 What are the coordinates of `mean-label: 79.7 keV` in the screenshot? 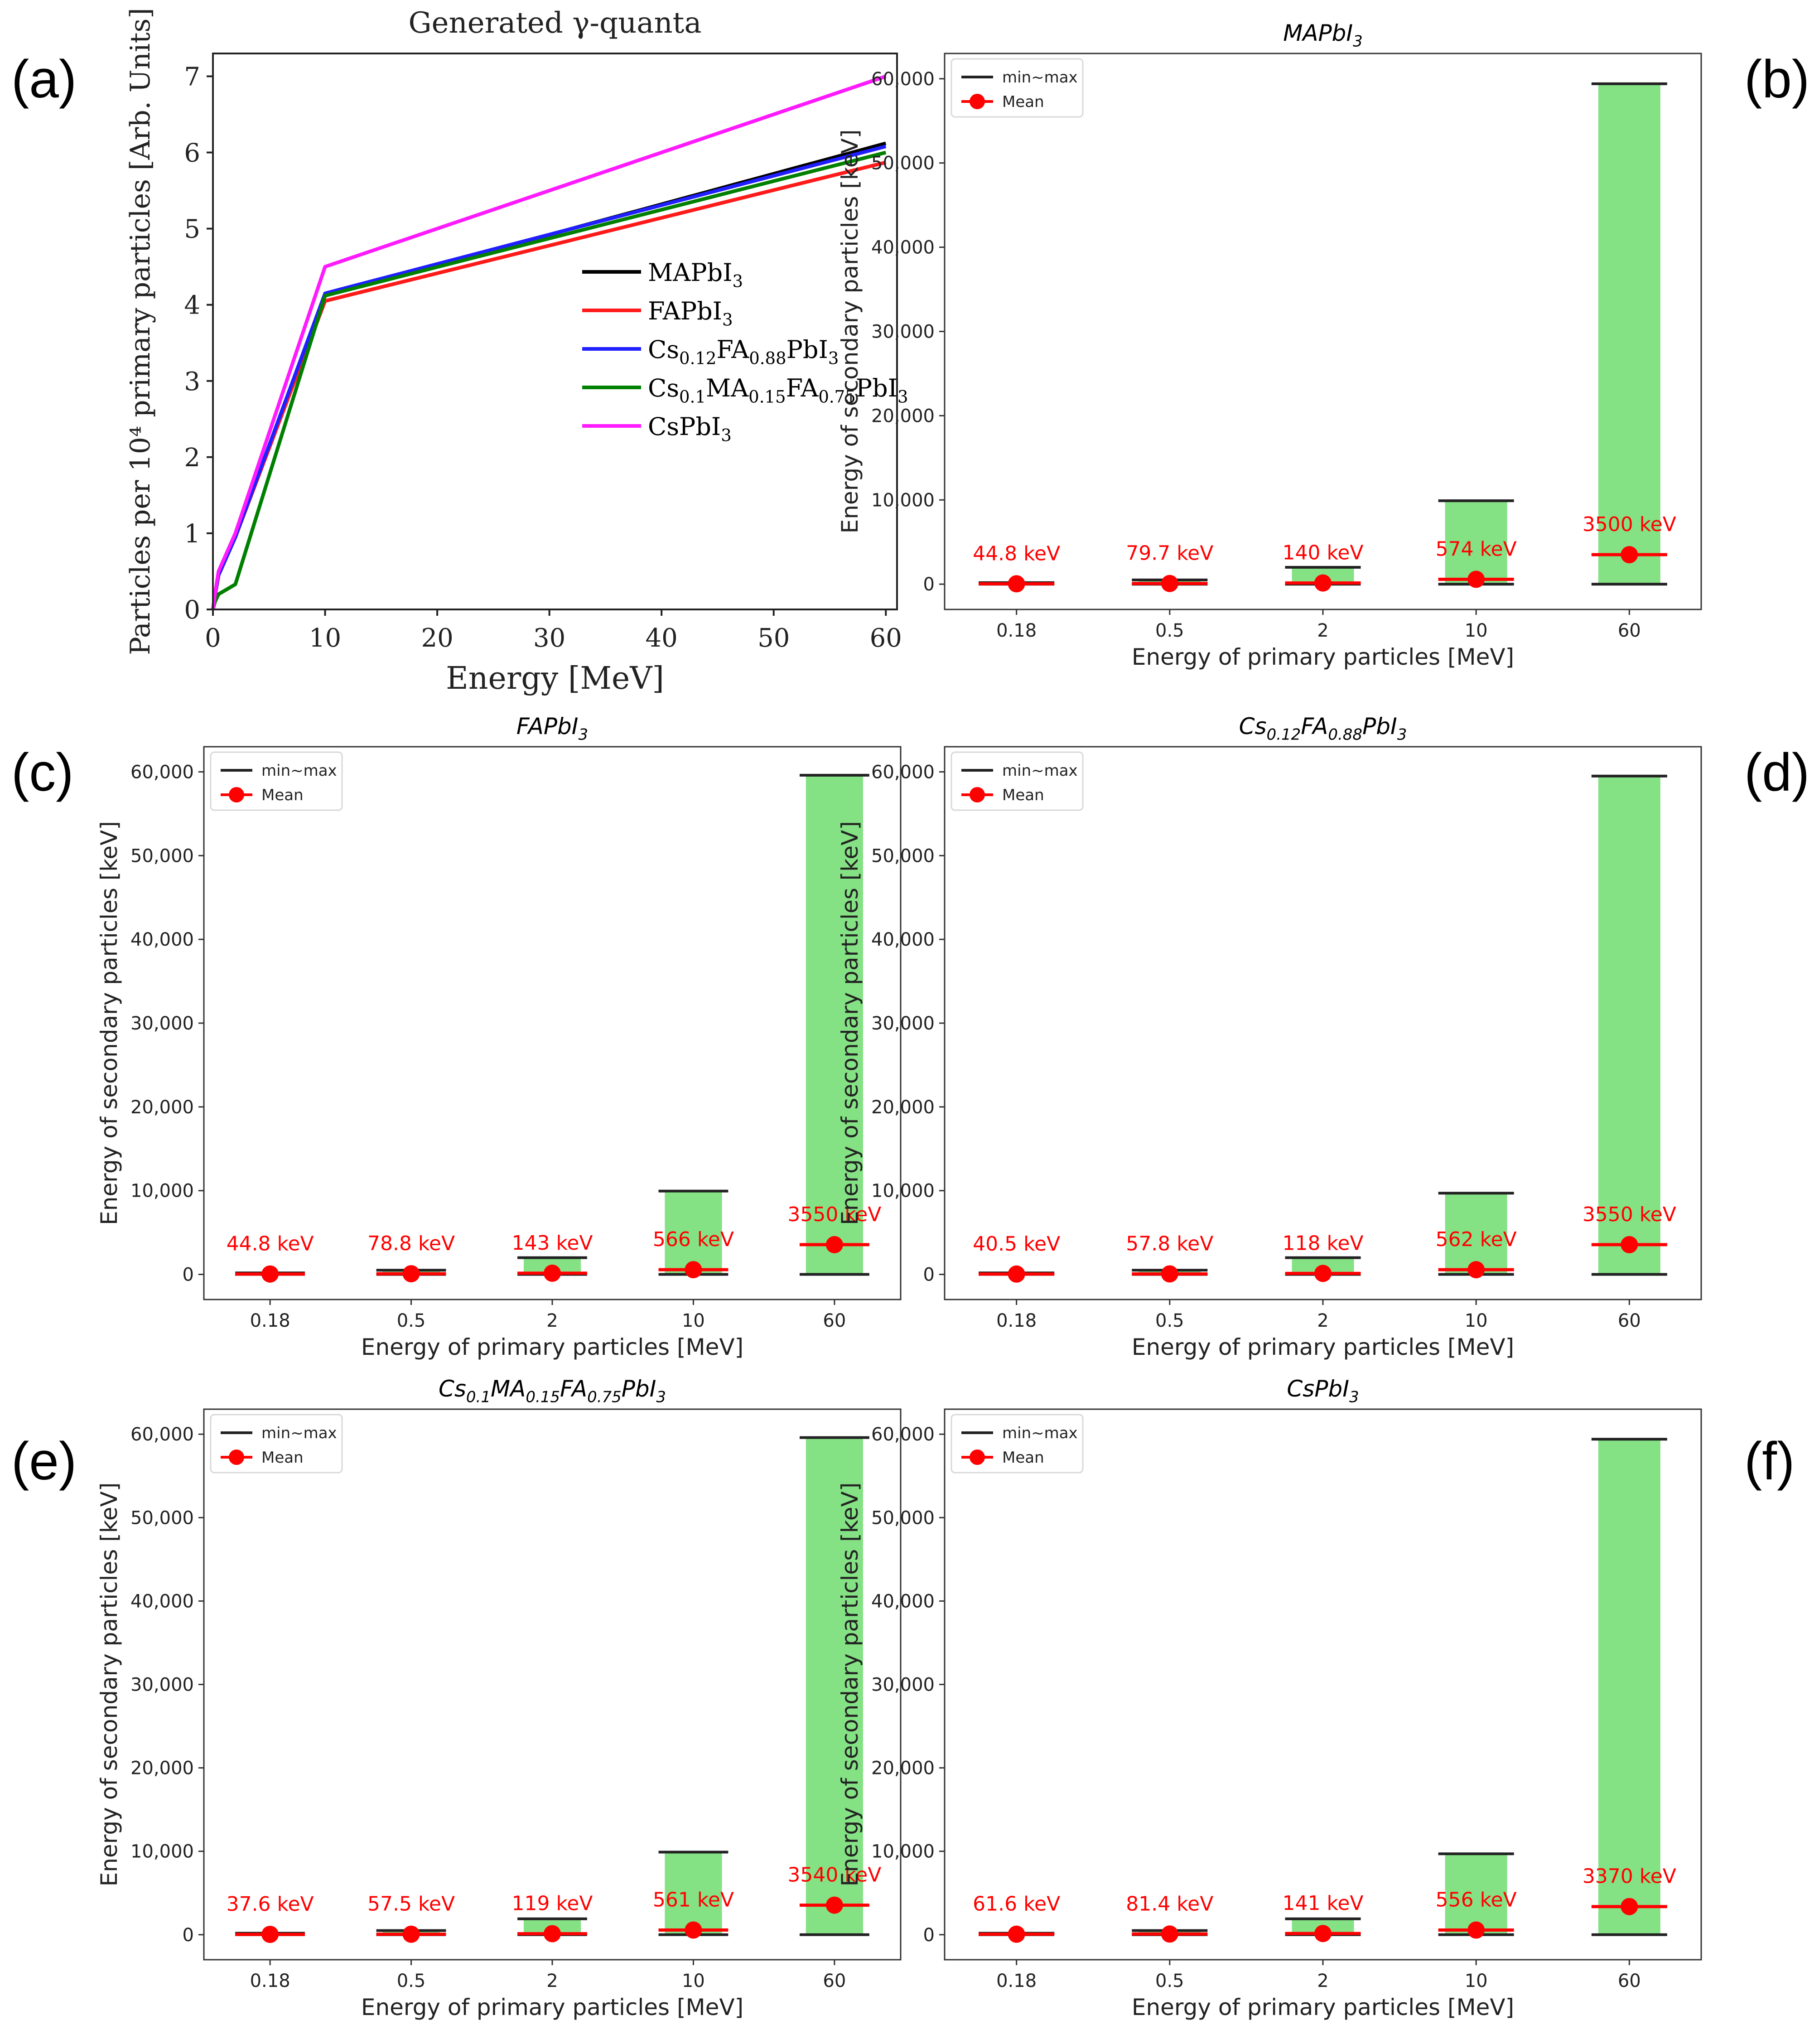 It's located at (1169, 553).